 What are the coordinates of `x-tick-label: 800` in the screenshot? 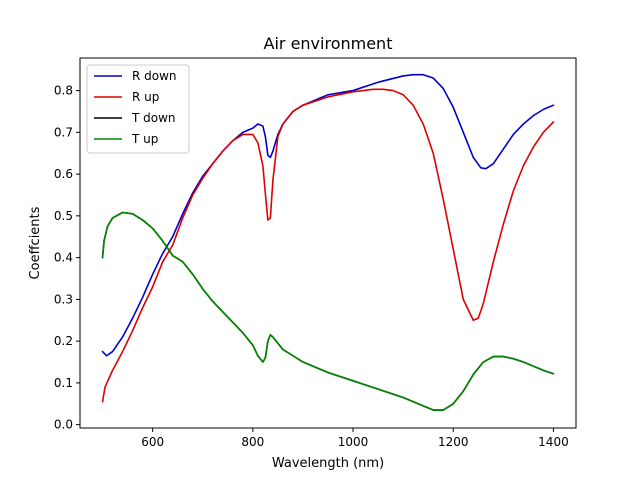 It's located at (252, 442).